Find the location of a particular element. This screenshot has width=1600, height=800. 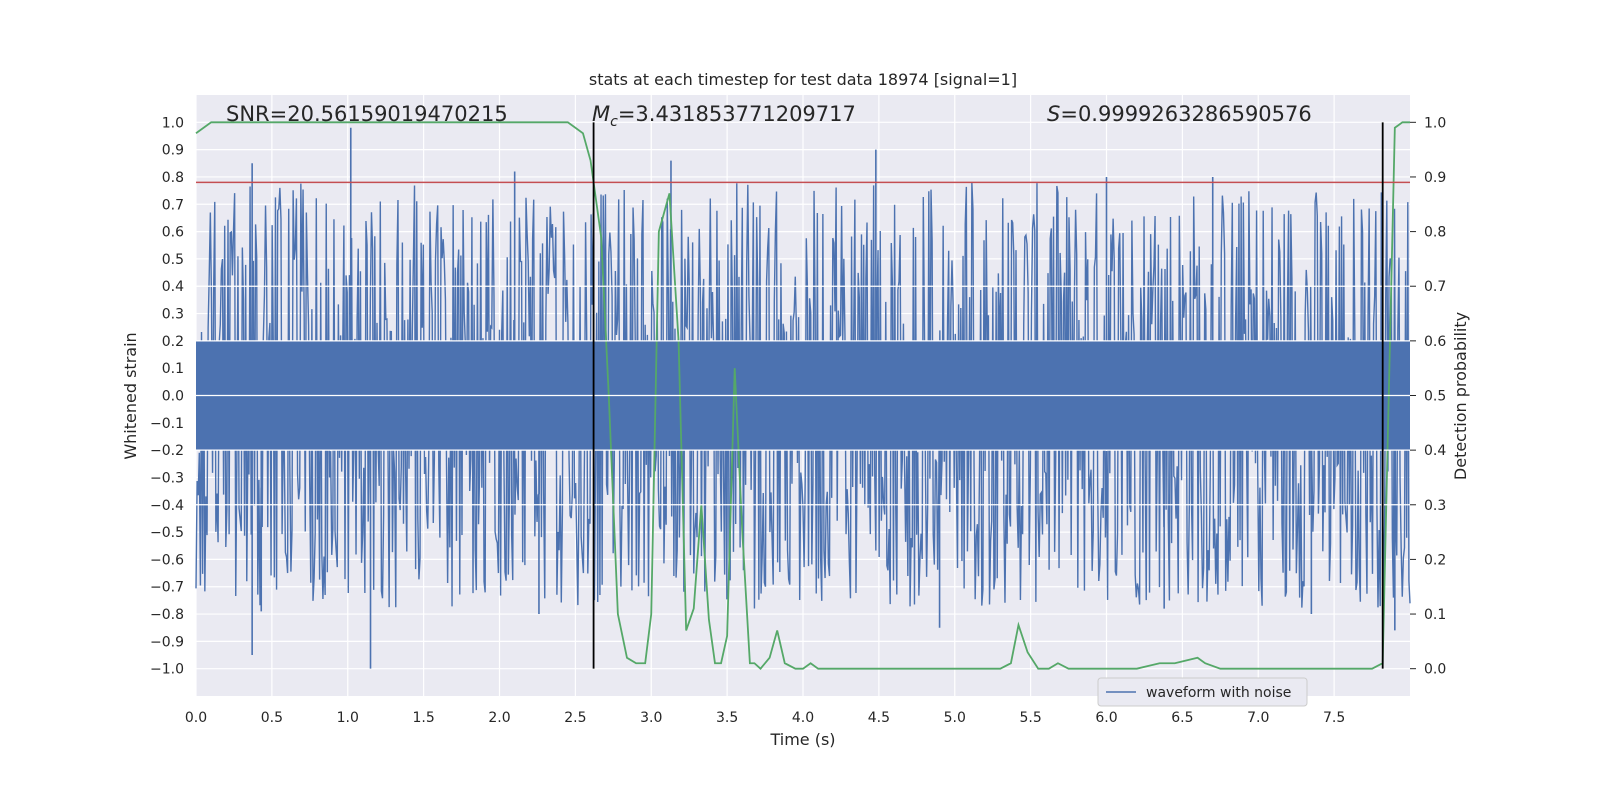

chirp-mass-subscript: c is located at coordinates (614, 122).